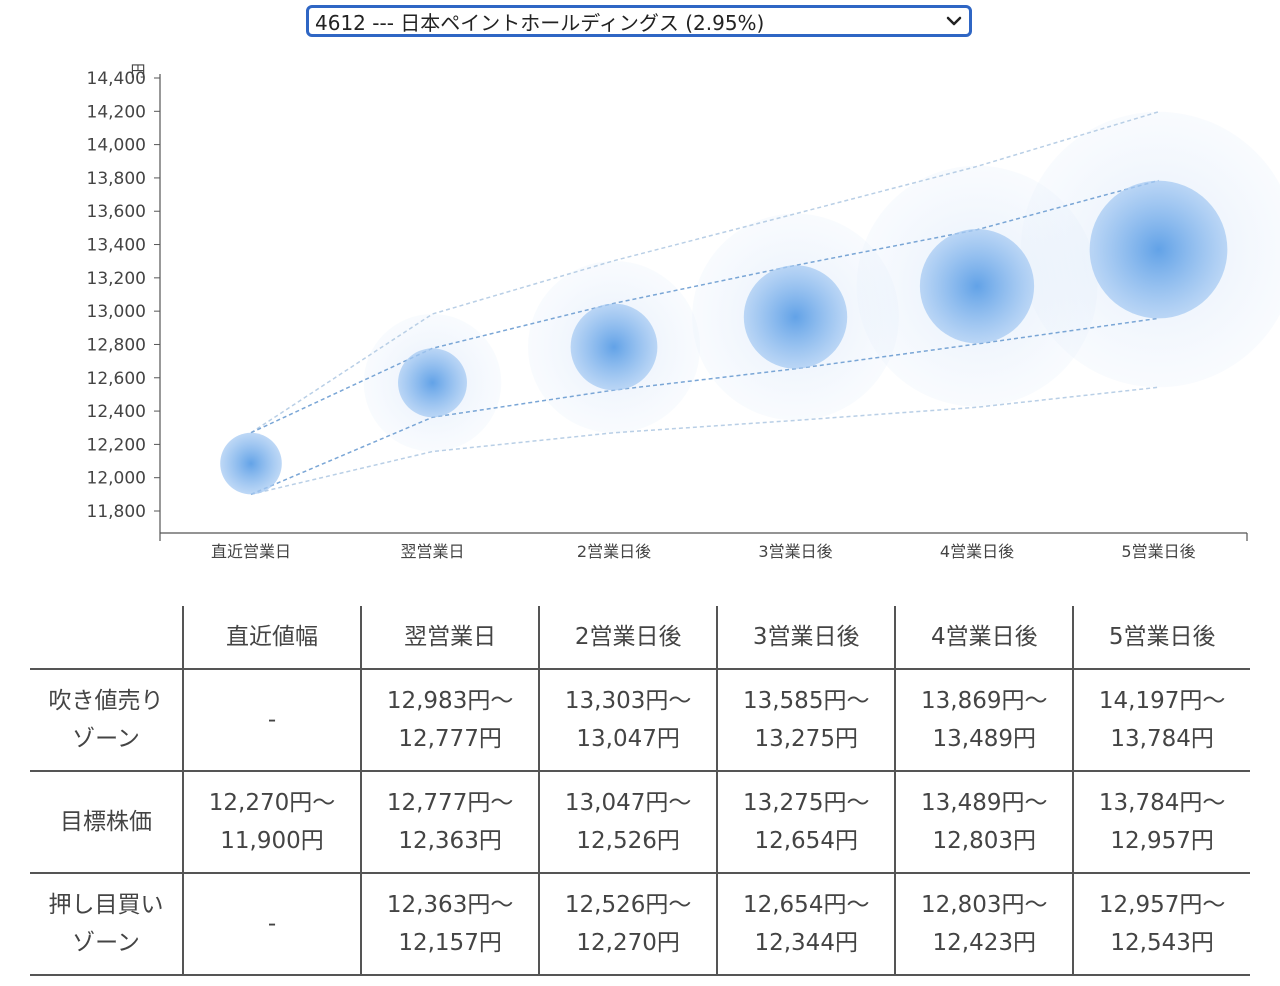 The width and height of the screenshot is (1280, 986). I want to click on x-tick-label: 直近営業日, so click(251, 551).